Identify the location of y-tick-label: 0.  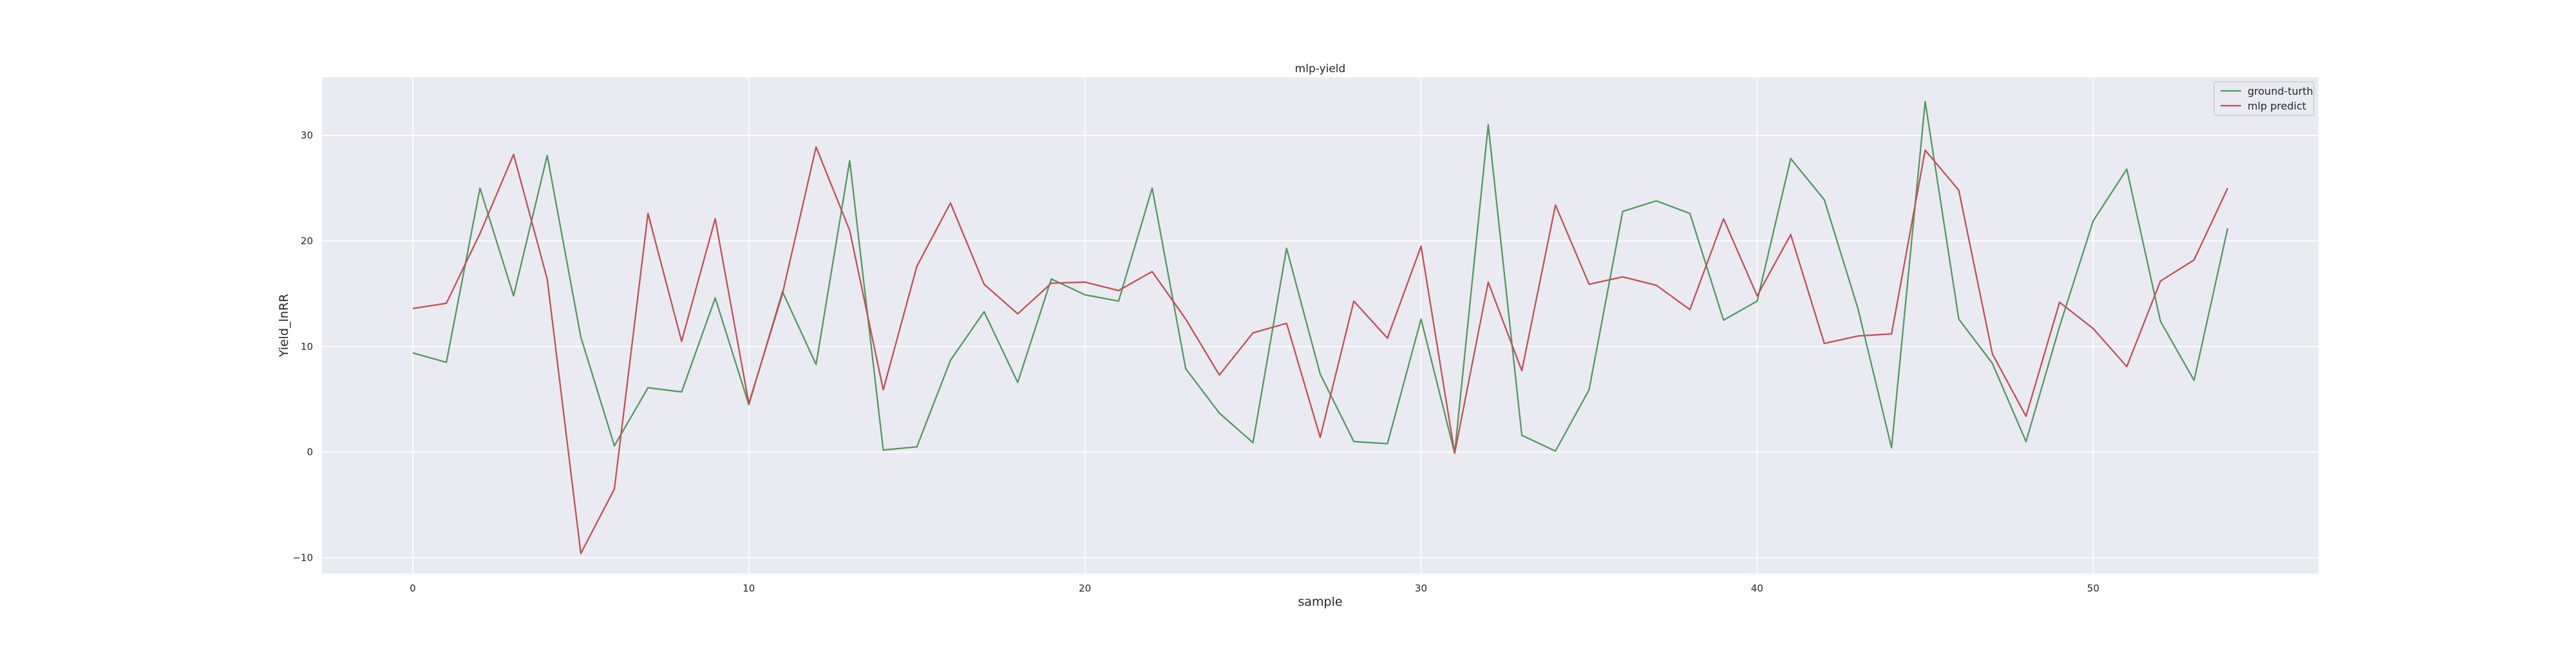
(310, 452).